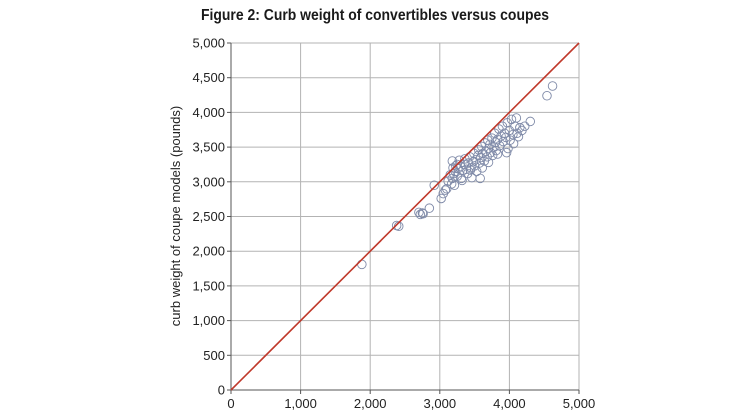 The image size is (750, 420). What do you see at coordinates (208, 77) in the screenshot?
I see `y-tick-label: 4,500` at bounding box center [208, 77].